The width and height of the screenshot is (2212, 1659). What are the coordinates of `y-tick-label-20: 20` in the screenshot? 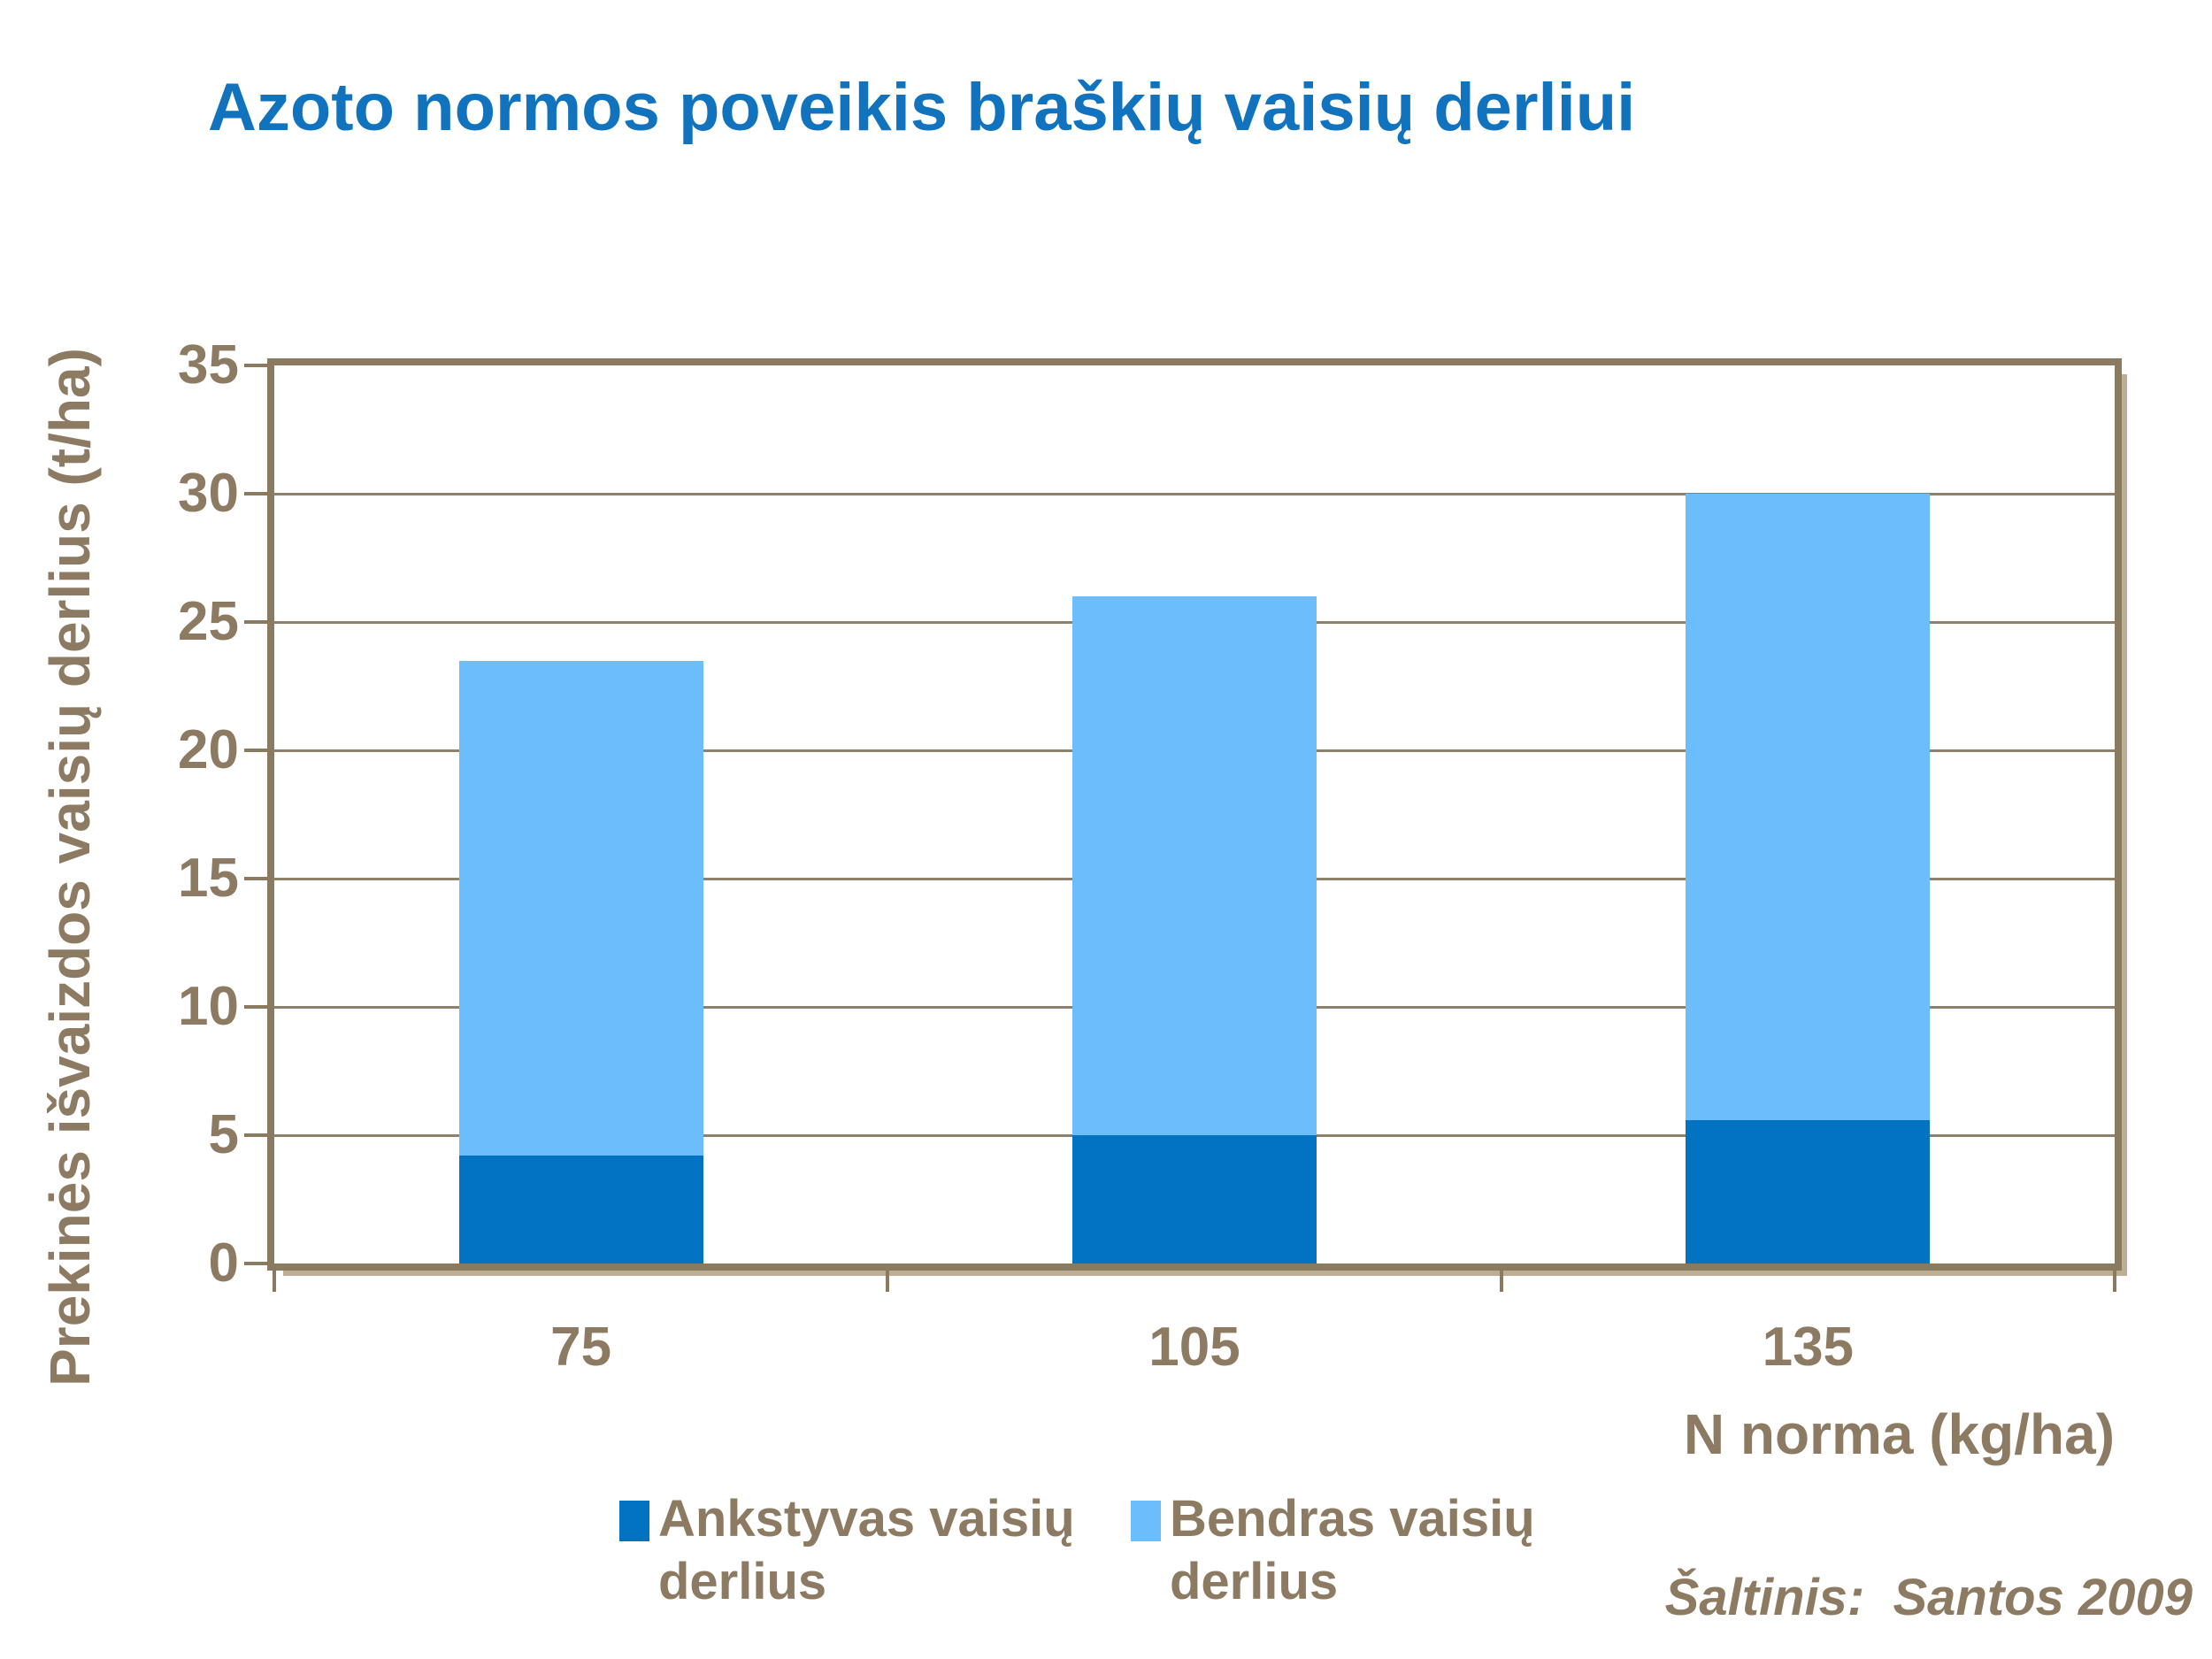 It's located at (209, 750).